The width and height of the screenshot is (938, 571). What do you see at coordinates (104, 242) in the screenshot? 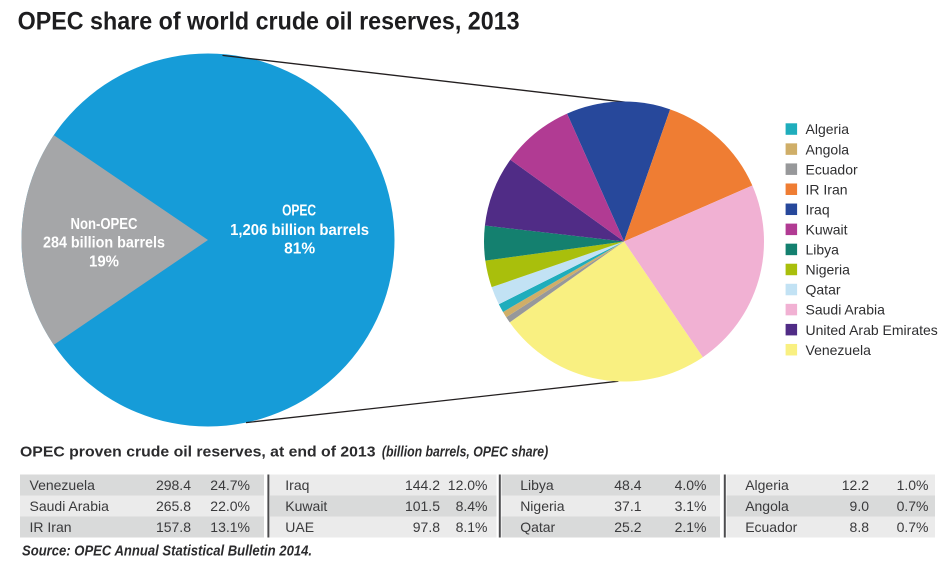
I see `svg-text: 284 billion barrels` at bounding box center [104, 242].